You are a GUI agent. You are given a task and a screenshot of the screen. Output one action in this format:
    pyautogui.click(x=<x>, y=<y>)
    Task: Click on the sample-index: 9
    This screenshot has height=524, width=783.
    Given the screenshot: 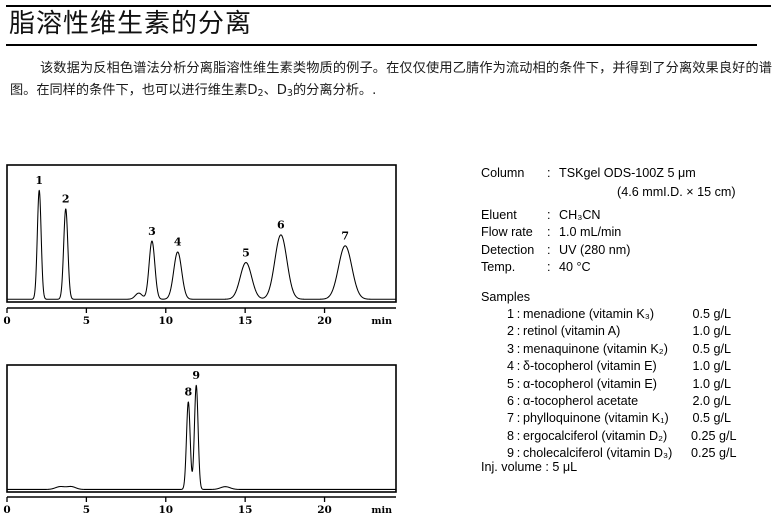 What is the action you would take?
    pyautogui.click(x=510, y=453)
    